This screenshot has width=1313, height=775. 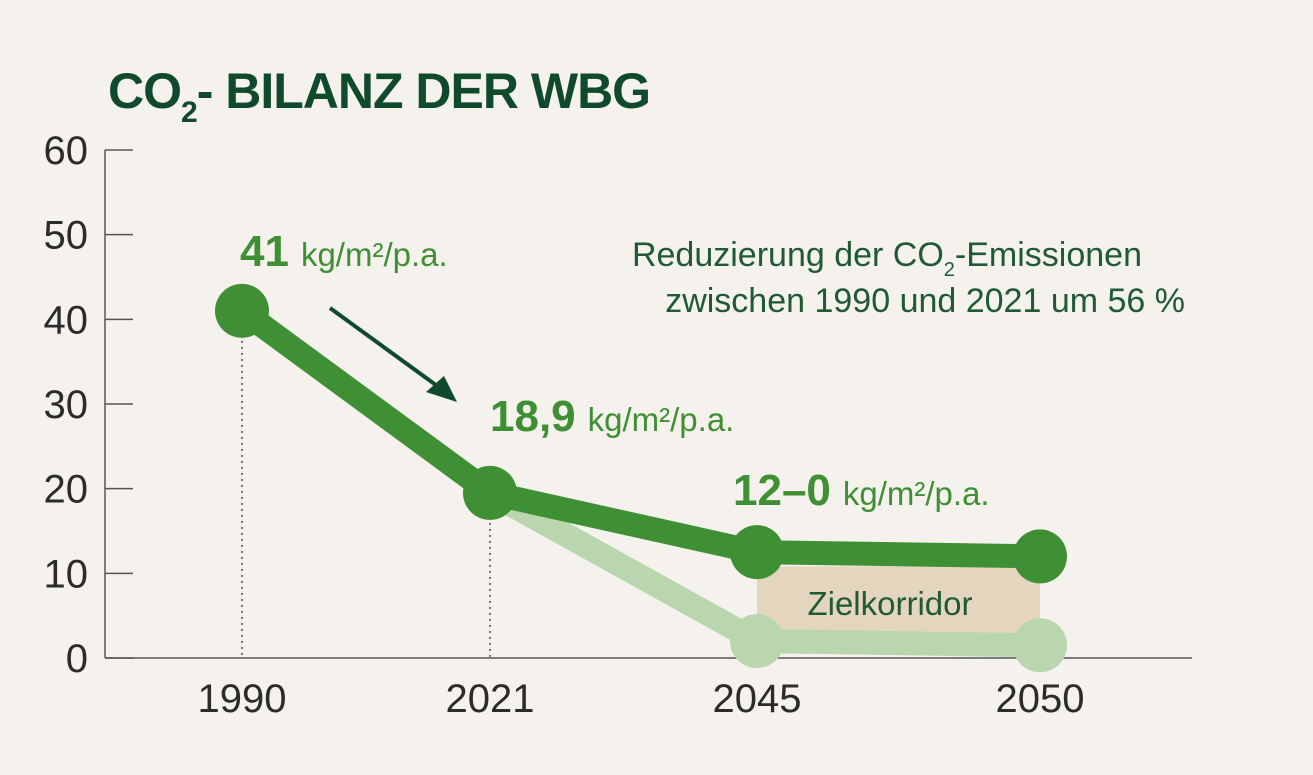 I want to click on y-tick-label: 60, so click(x=66, y=151).